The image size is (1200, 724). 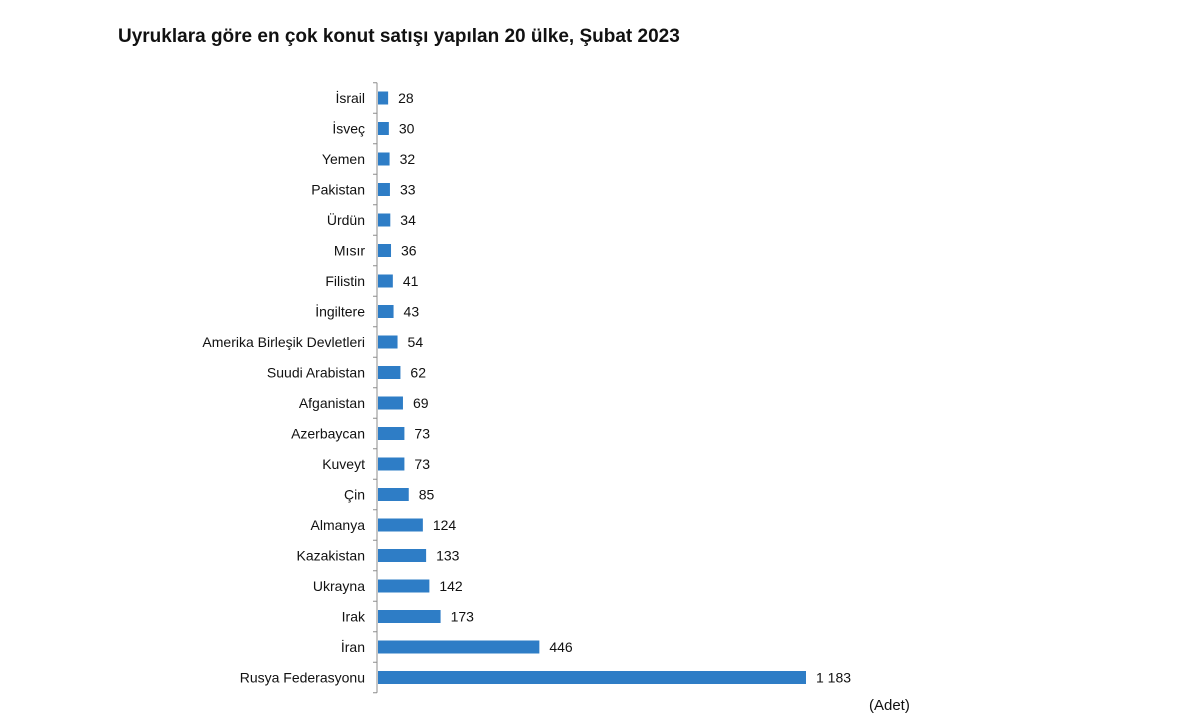 I want to click on category-label: İsrail, so click(x=350, y=97).